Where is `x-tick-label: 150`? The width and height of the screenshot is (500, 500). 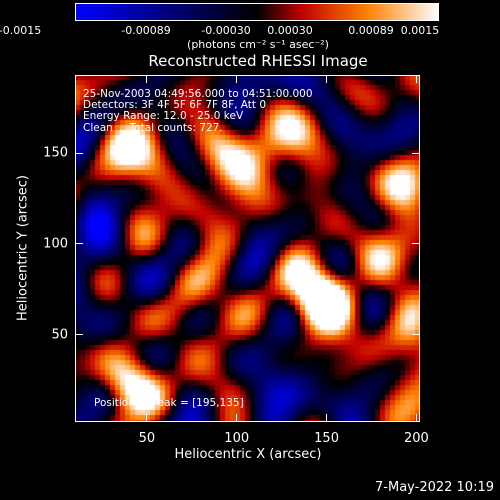 x-tick-label: 150 is located at coordinates (326, 438).